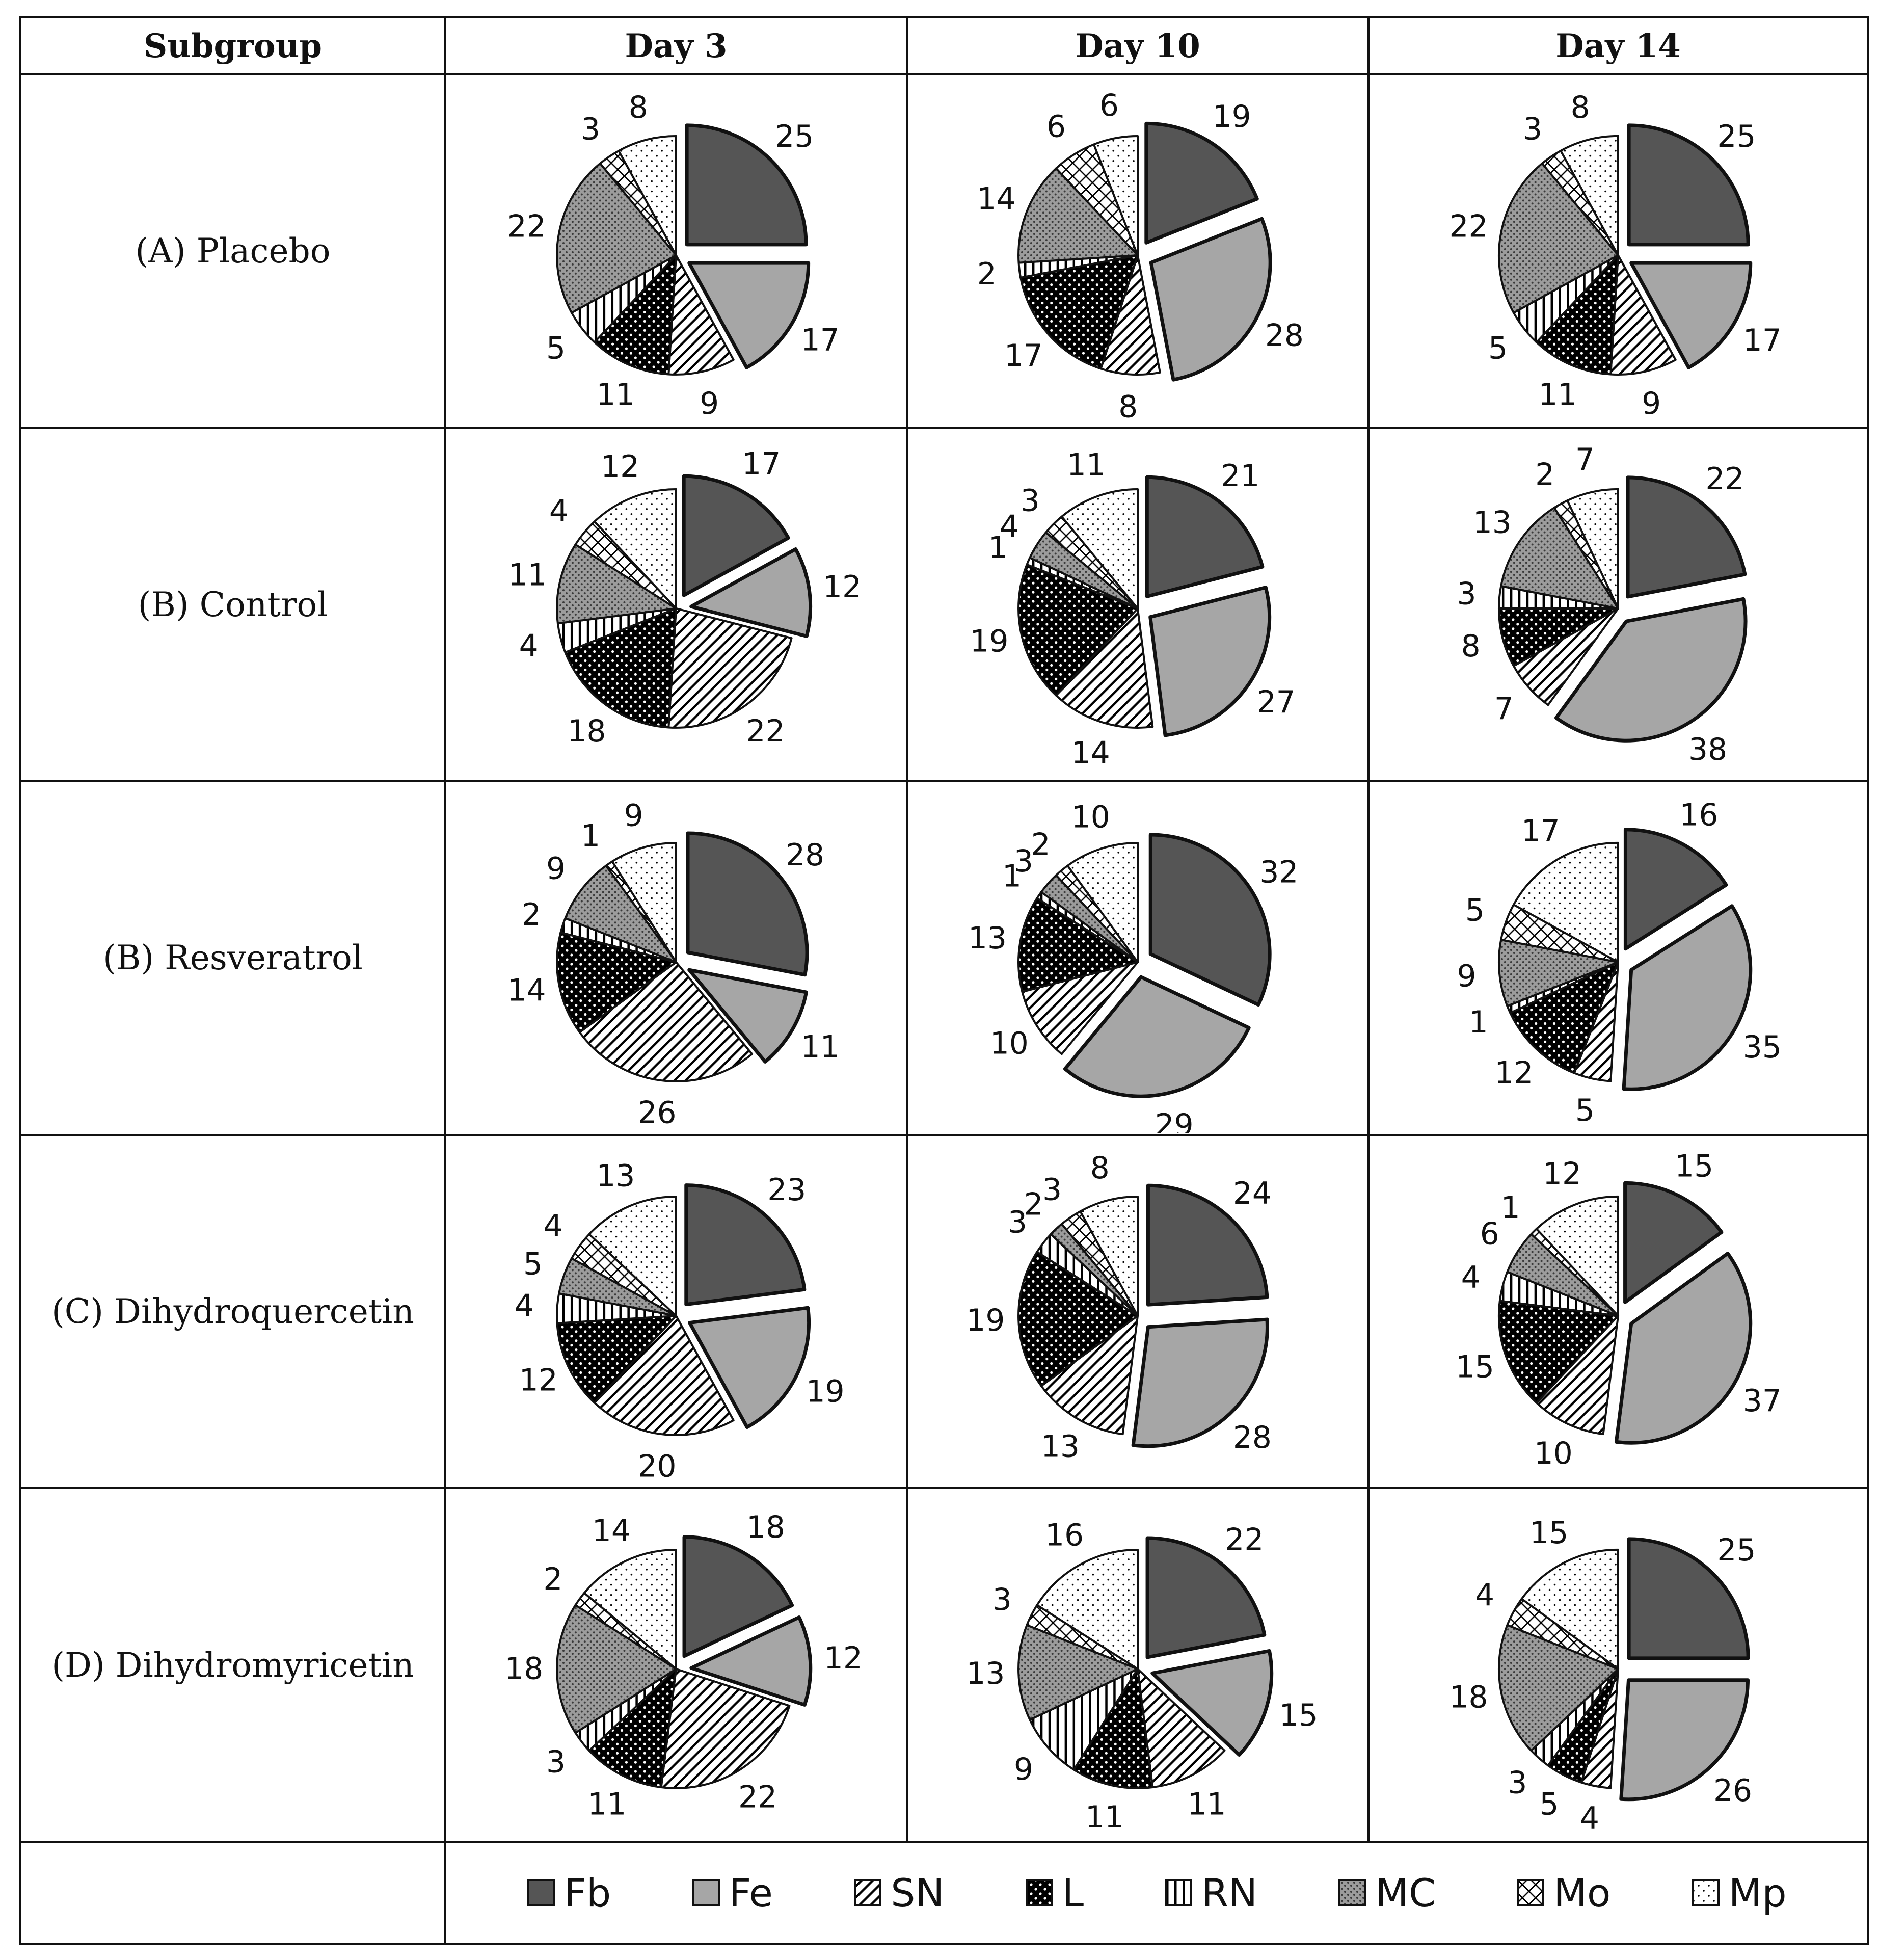  Describe the element at coordinates (658, 1114) in the screenshot. I see `slice-label-sn: 26` at that location.